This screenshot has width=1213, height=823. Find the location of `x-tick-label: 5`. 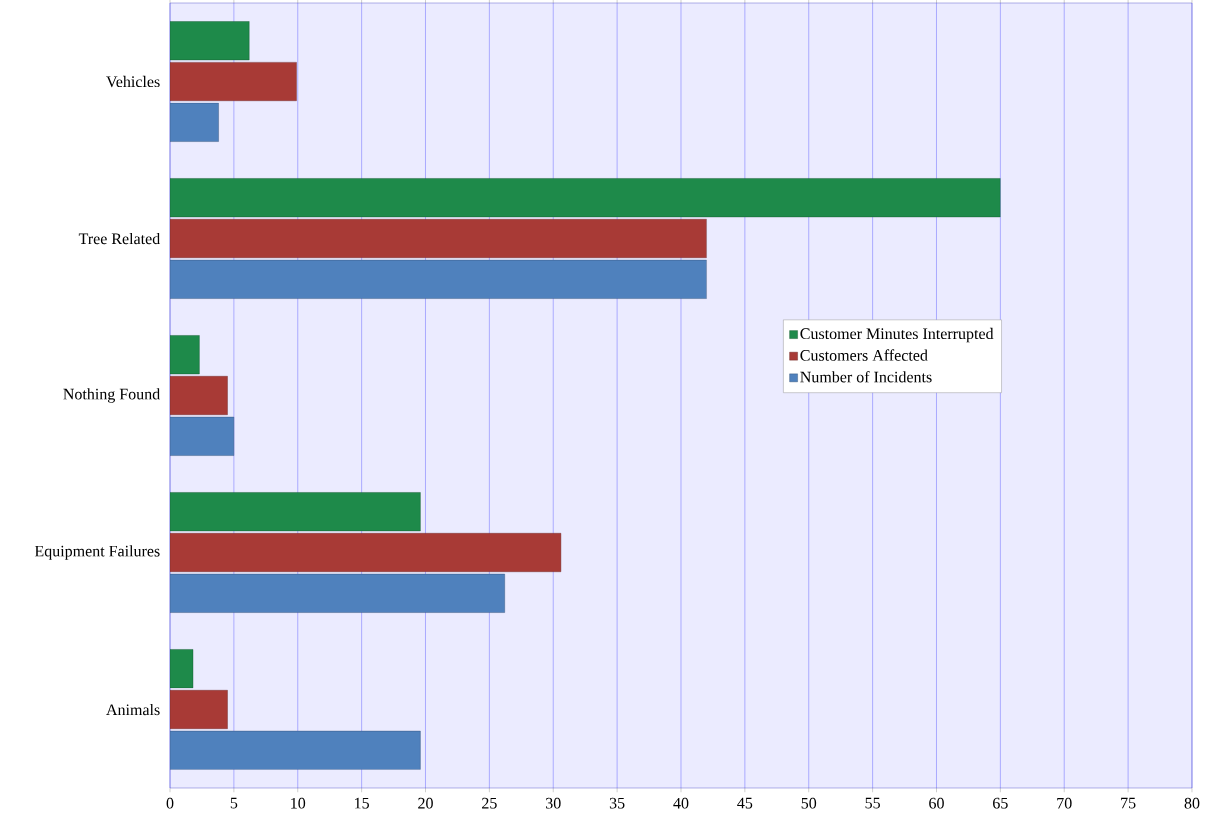

x-tick-label: 5 is located at coordinates (234, 803).